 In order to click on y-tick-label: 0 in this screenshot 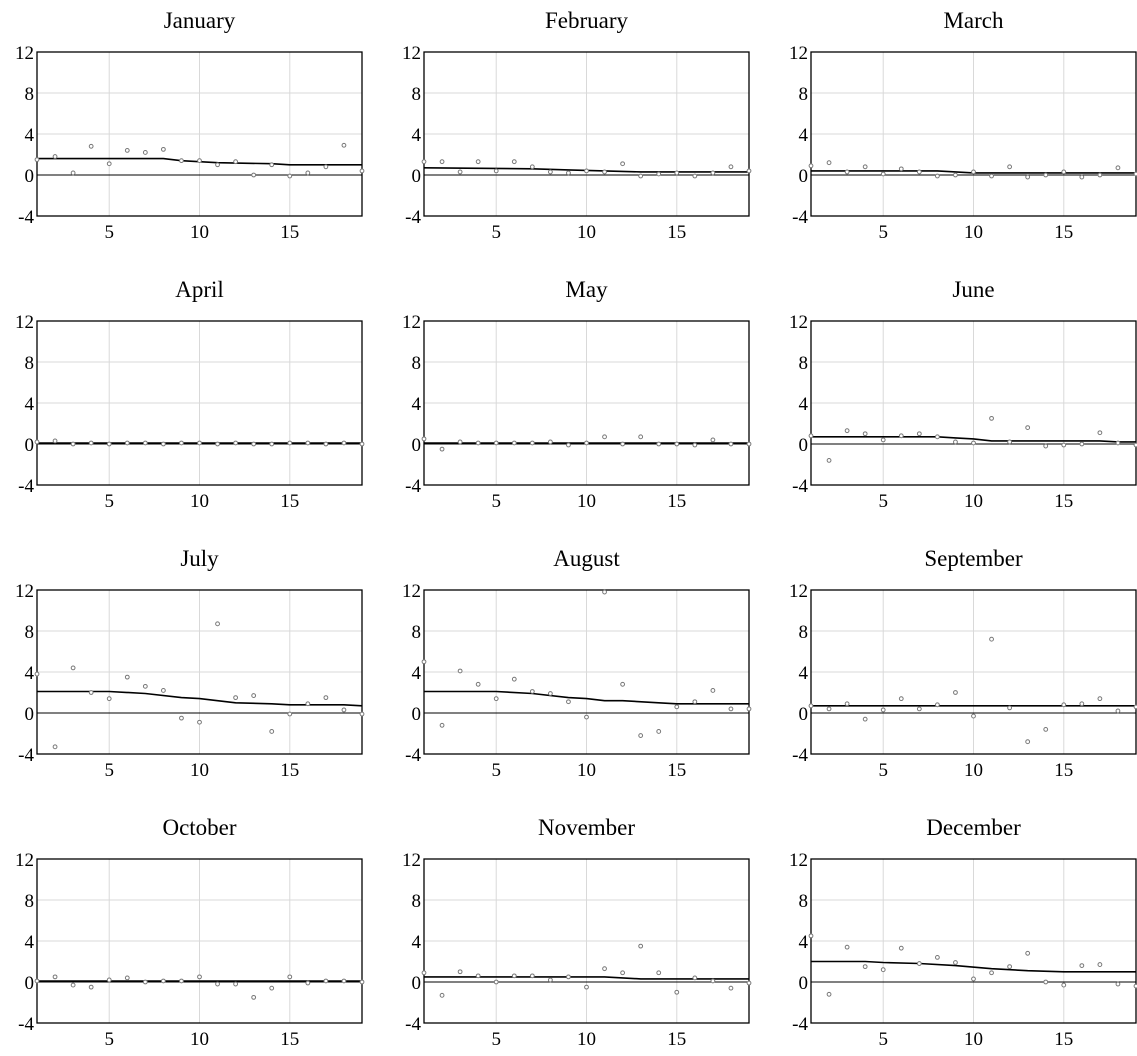, I will do `click(30, 445)`.